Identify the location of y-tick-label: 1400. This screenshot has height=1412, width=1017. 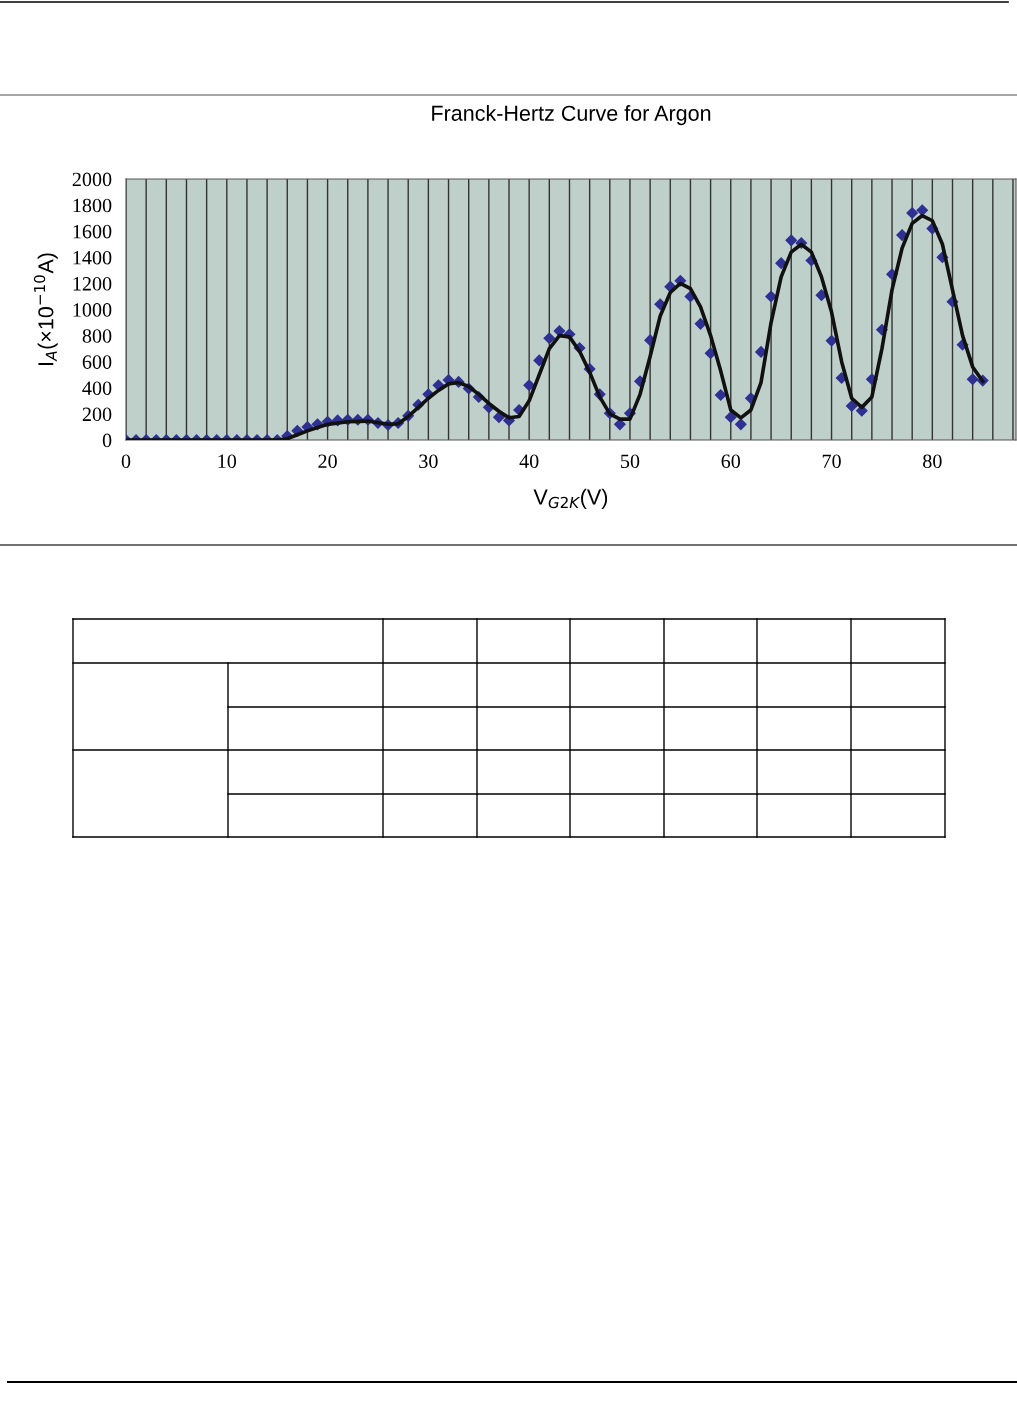
(92, 257).